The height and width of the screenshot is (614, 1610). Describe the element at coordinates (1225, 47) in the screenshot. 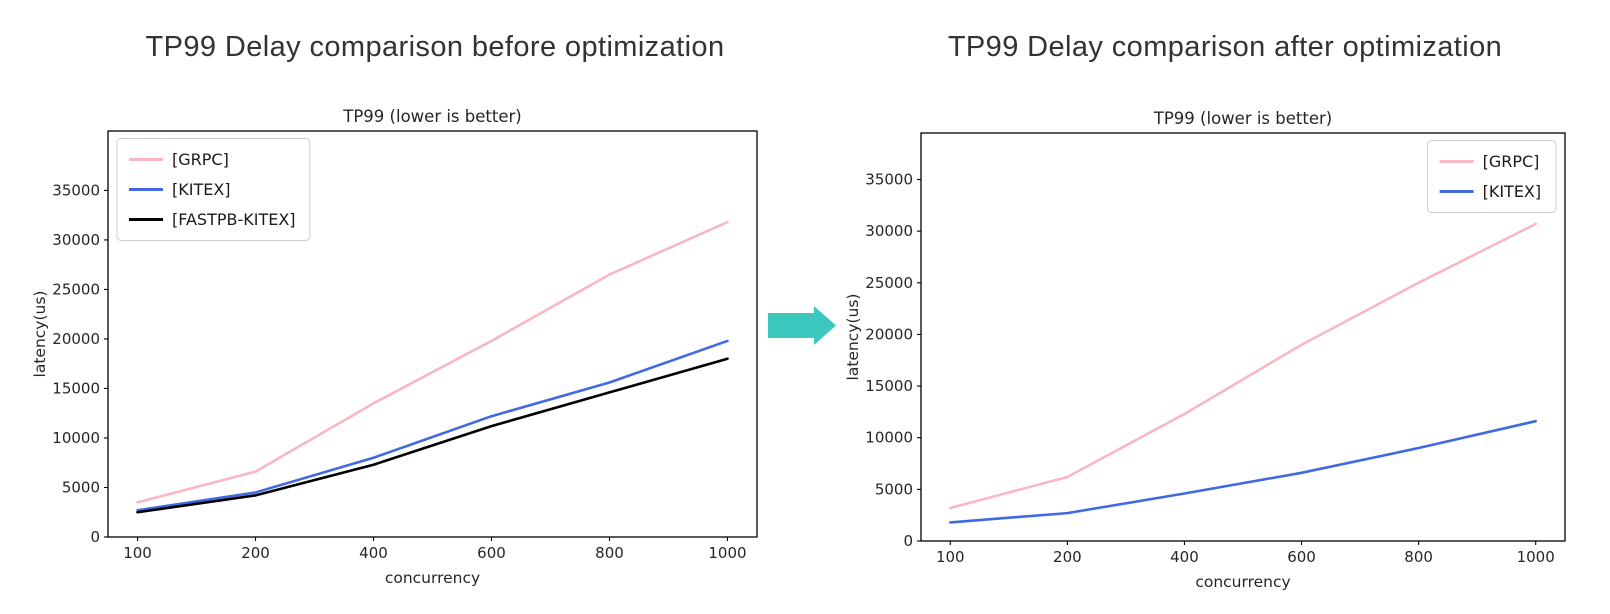

I see `figure-after-heading: TP99 Delay comparison after optimization` at that location.